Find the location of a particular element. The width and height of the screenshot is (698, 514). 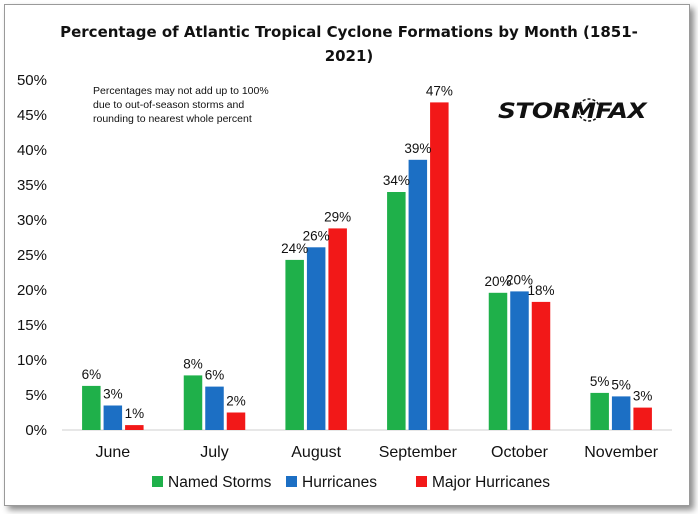

legend-label: Major Hurricanes is located at coordinates (491, 482).